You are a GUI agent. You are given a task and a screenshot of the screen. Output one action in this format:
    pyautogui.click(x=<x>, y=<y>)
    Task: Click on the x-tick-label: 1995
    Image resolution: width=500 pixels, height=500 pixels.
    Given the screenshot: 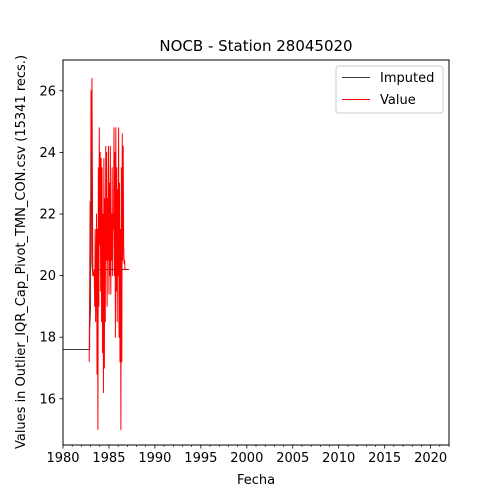 What is the action you would take?
    pyautogui.click(x=200, y=458)
    